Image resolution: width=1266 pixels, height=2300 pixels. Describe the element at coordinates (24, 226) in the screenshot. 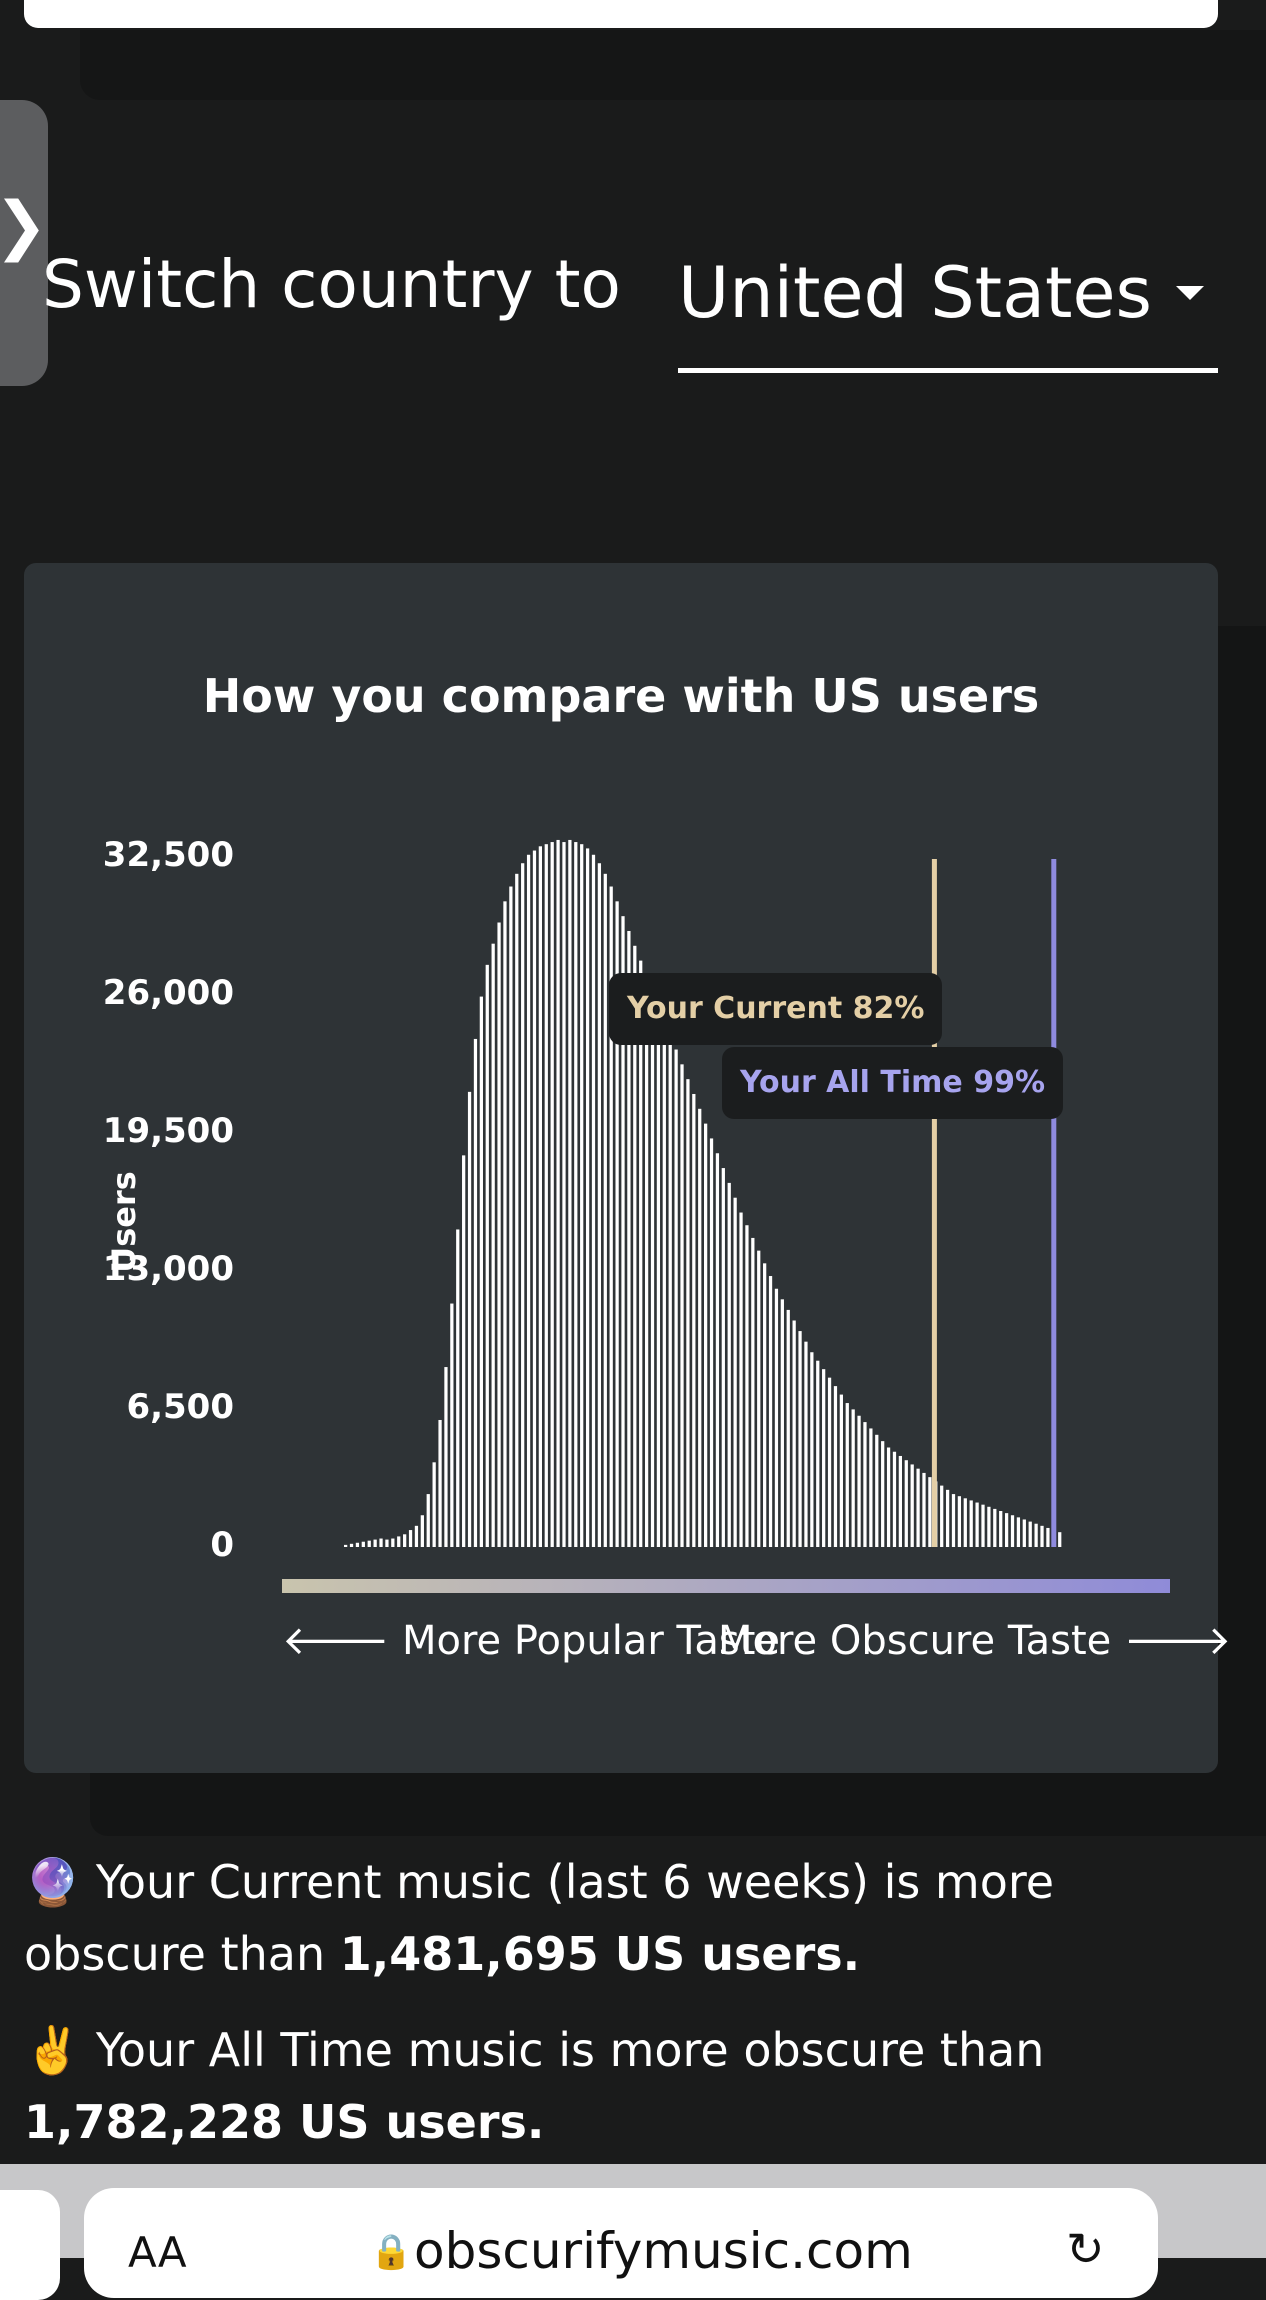

I see `chevron-right-icon: ❯` at that location.